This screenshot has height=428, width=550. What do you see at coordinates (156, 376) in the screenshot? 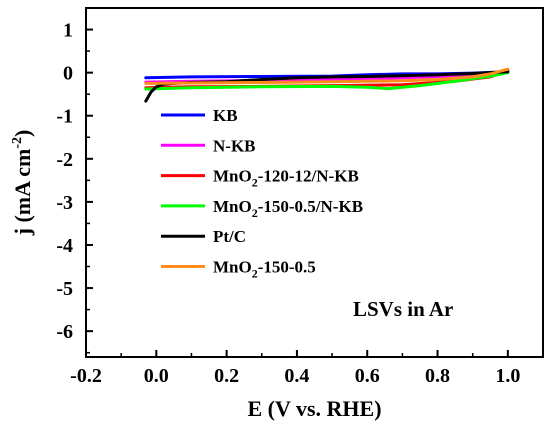
I see `x-tick-label: 0.0` at bounding box center [156, 376].